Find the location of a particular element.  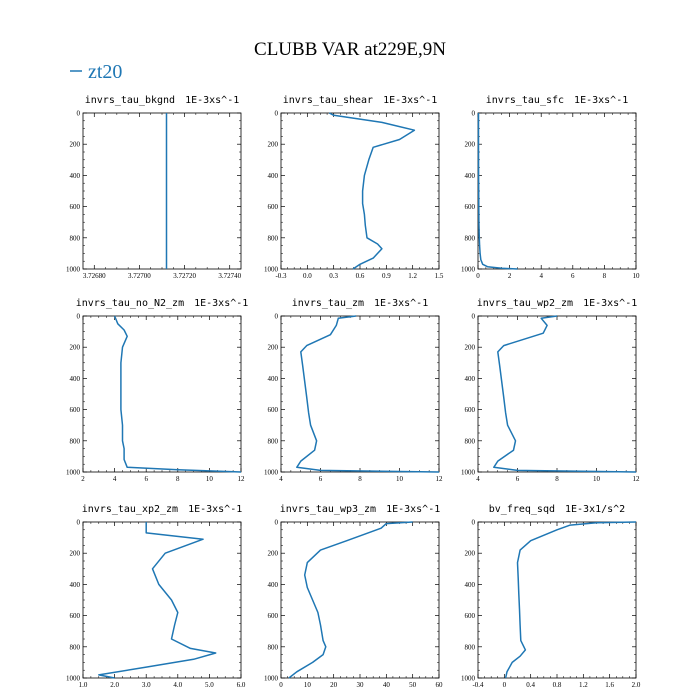

panel-title-name: invrs_tau_bkgnd is located at coordinates (130, 100).